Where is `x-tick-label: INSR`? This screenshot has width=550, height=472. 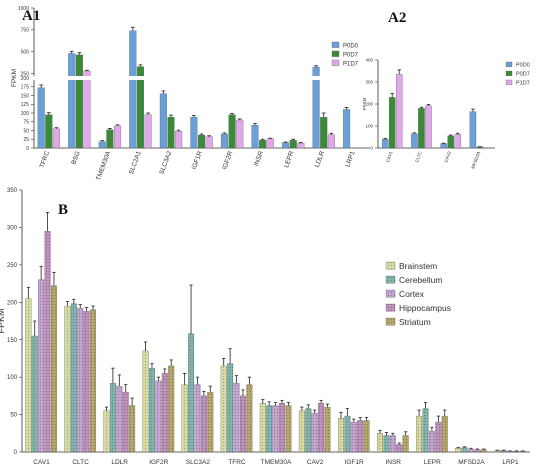 x-tick-label: INSR is located at coordinates (393, 462).